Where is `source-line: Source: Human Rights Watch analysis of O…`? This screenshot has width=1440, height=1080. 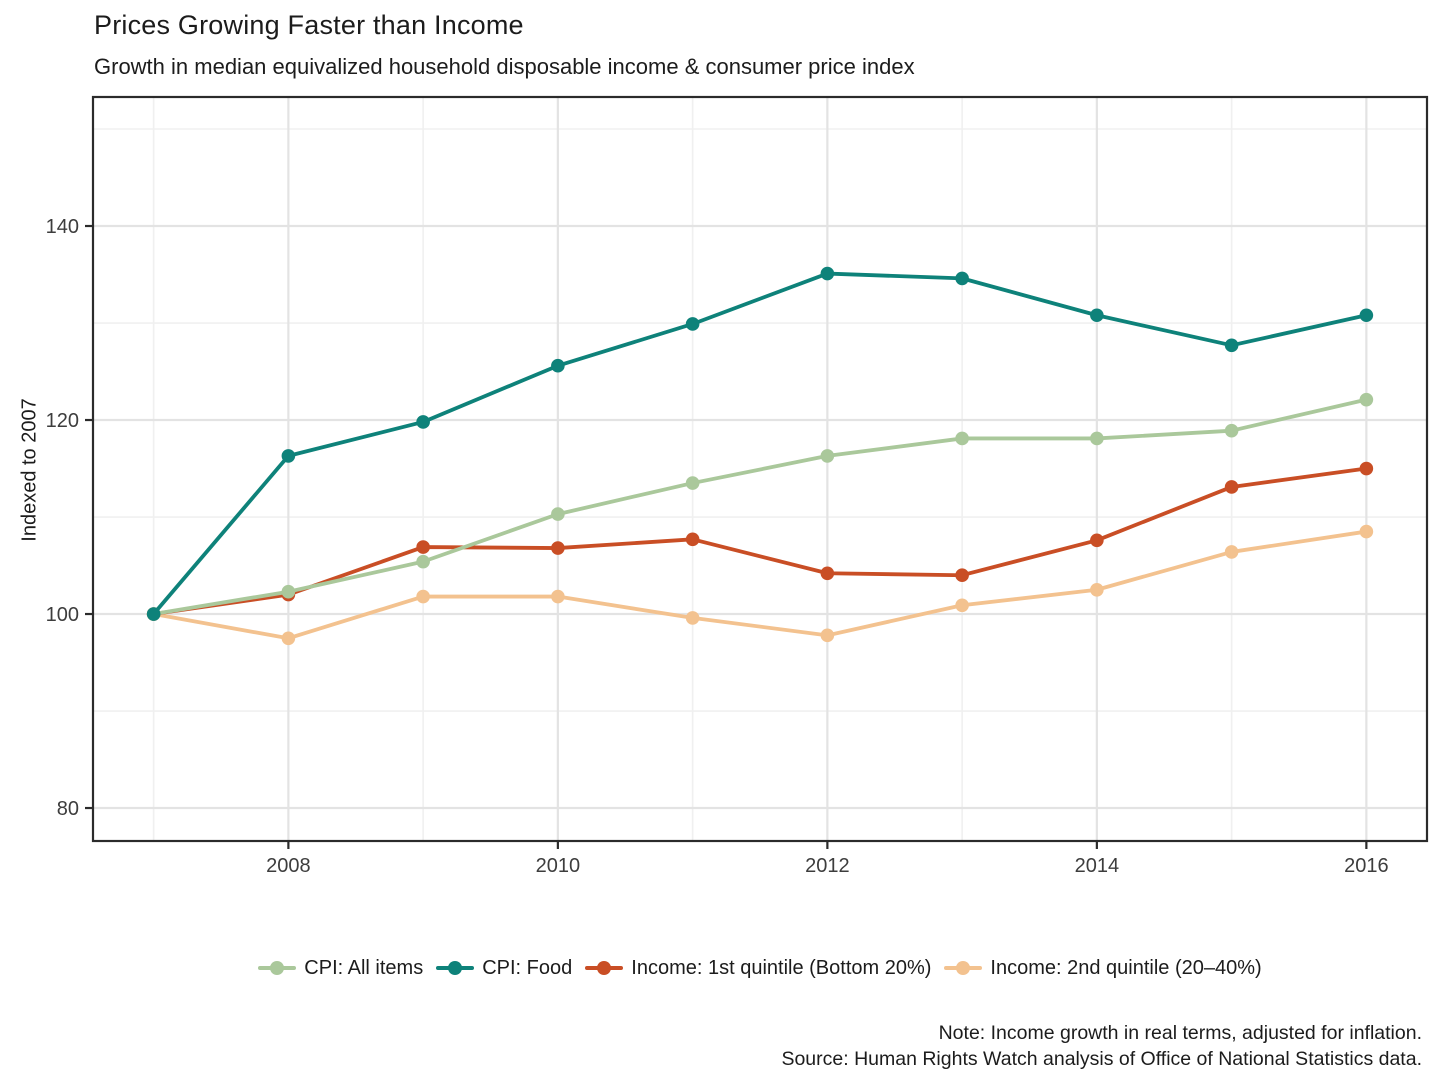
source-line: Source: Human Rights Watch analysis of O… is located at coordinates (1101, 1058).